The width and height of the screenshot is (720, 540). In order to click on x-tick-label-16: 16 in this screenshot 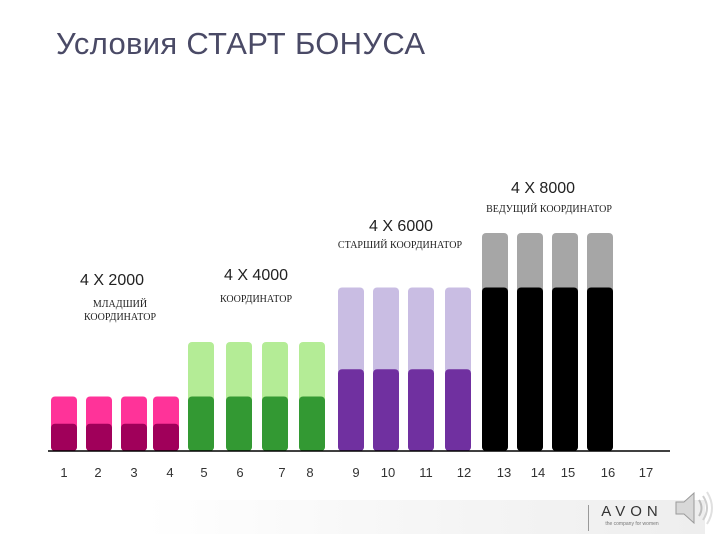, I will do `click(608, 472)`.